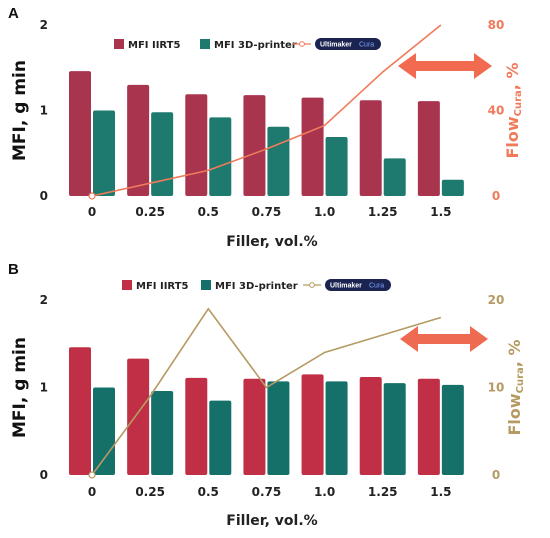 The height and width of the screenshot is (538, 550). What do you see at coordinates (496, 25) in the screenshot?
I see `y2-tick-label: 80` at bounding box center [496, 25].